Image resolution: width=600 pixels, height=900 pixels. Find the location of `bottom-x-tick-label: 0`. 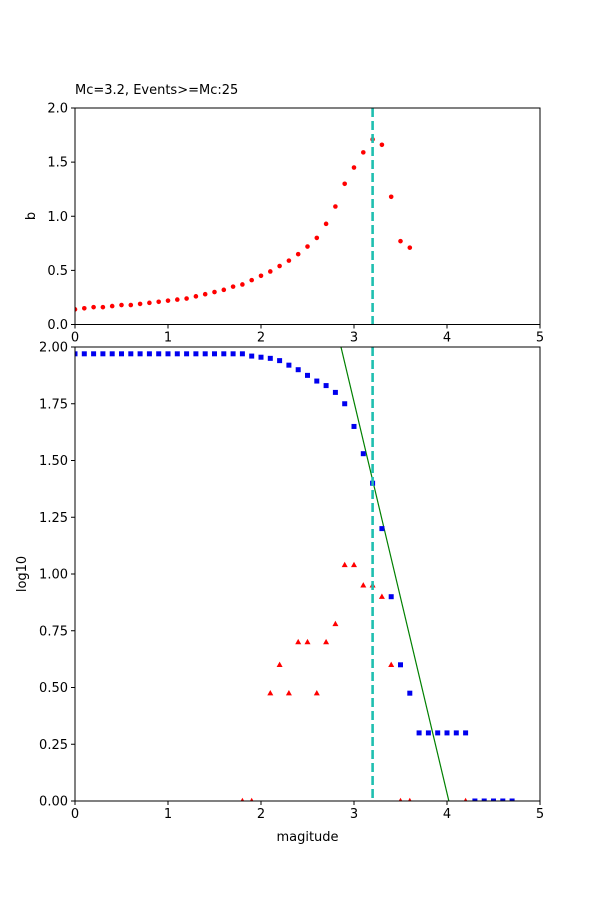

bottom-x-tick-label: 0 is located at coordinates (75, 814).